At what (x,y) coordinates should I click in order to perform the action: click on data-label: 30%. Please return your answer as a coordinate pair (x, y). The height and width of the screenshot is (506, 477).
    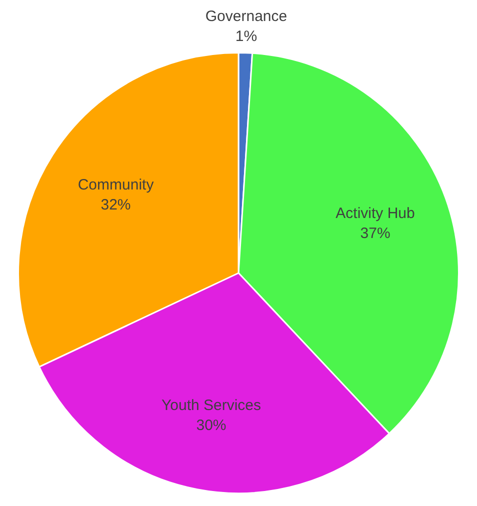
    Looking at the image, I should click on (211, 425).